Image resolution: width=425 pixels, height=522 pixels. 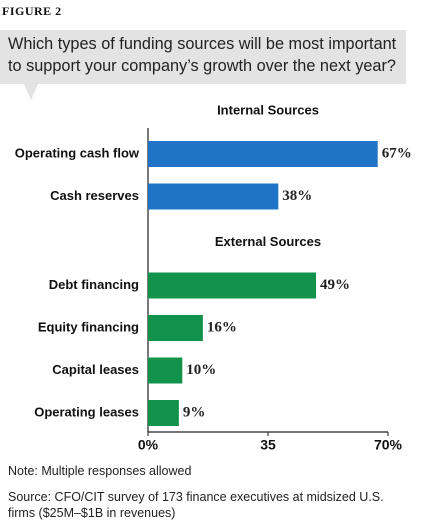 What do you see at coordinates (148, 445) in the screenshot?
I see `x-tick-label: 0%` at bounding box center [148, 445].